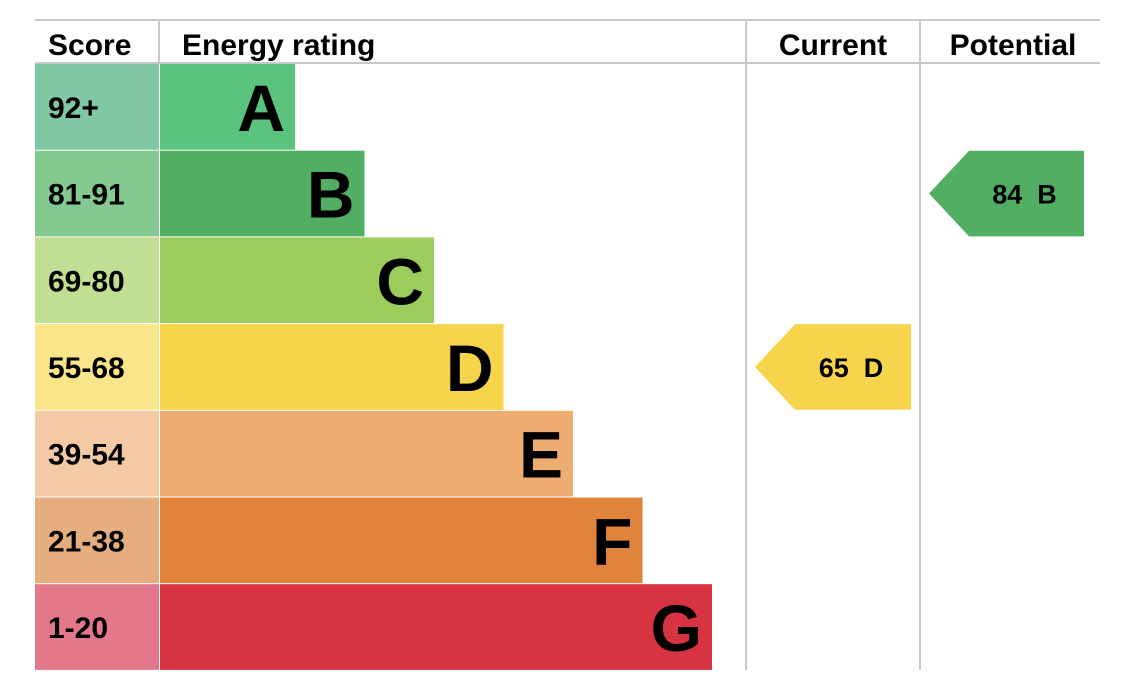 The width and height of the screenshot is (1124, 675). Describe the element at coordinates (470, 368) in the screenshot. I see `rating-letter-d: D` at that location.